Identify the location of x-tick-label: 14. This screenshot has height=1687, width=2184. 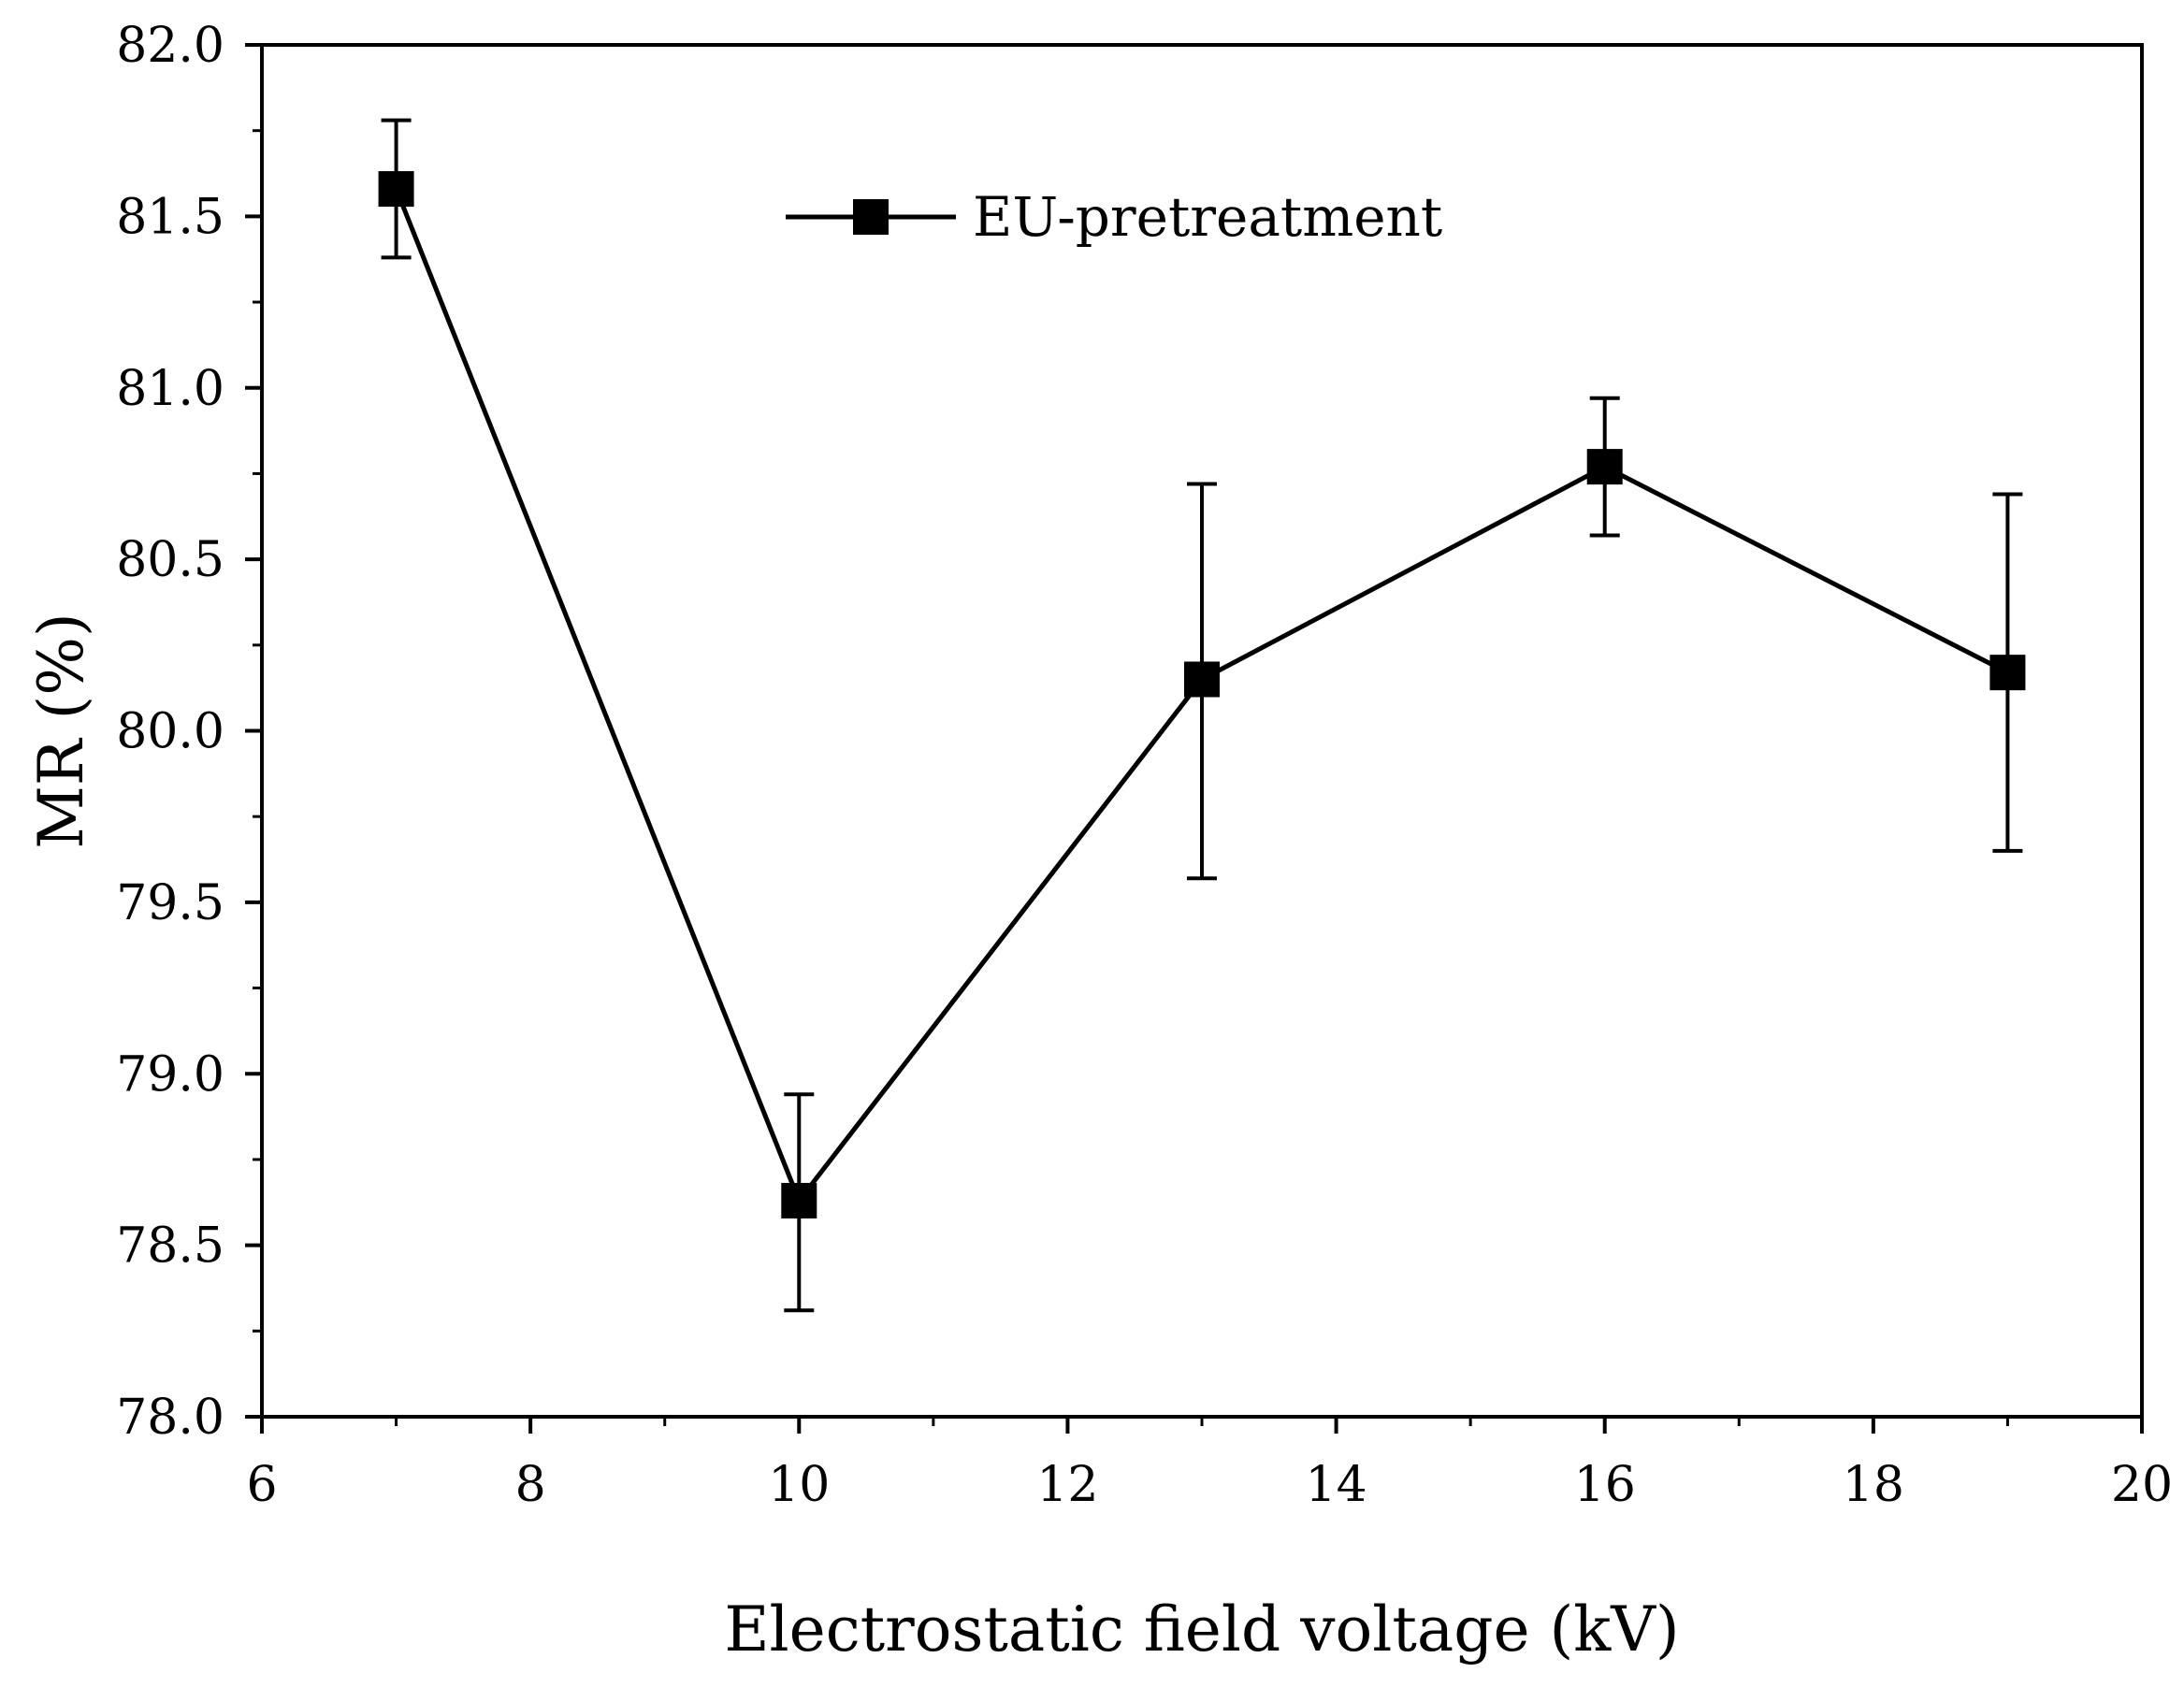
(1336, 1485).